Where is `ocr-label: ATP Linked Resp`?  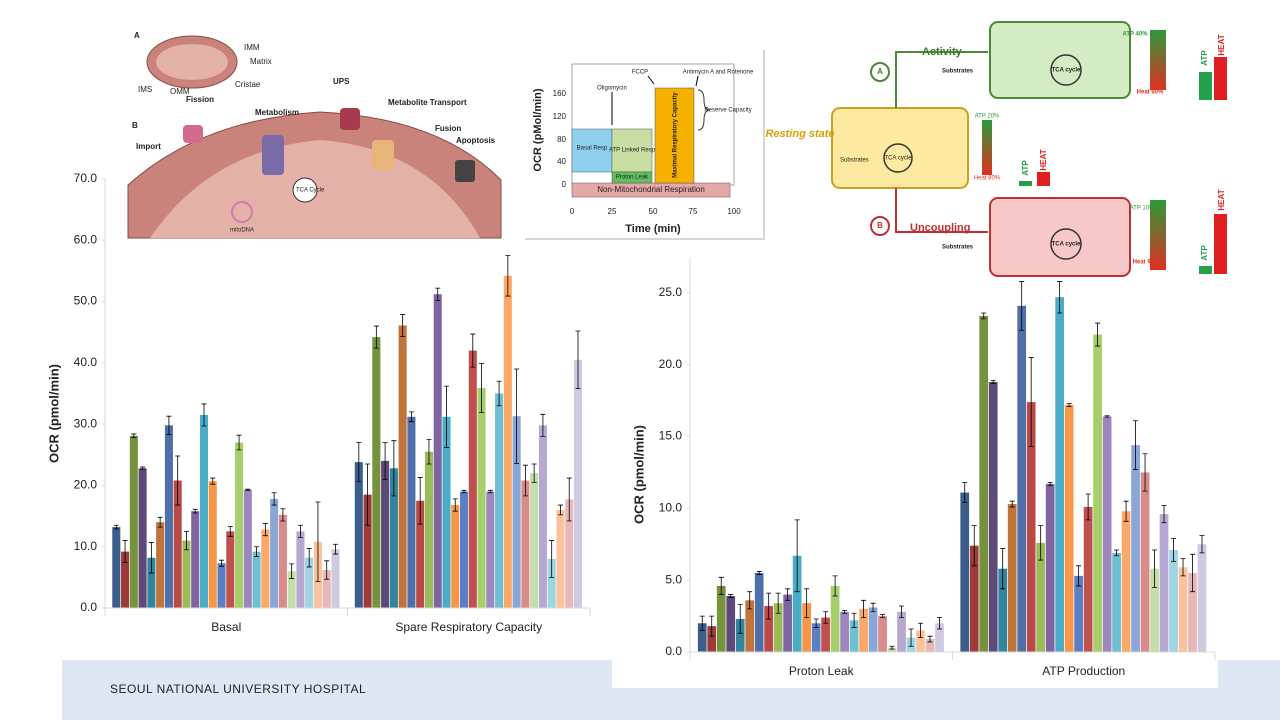
ocr-label: ATP Linked Resp is located at coordinates (632, 151).